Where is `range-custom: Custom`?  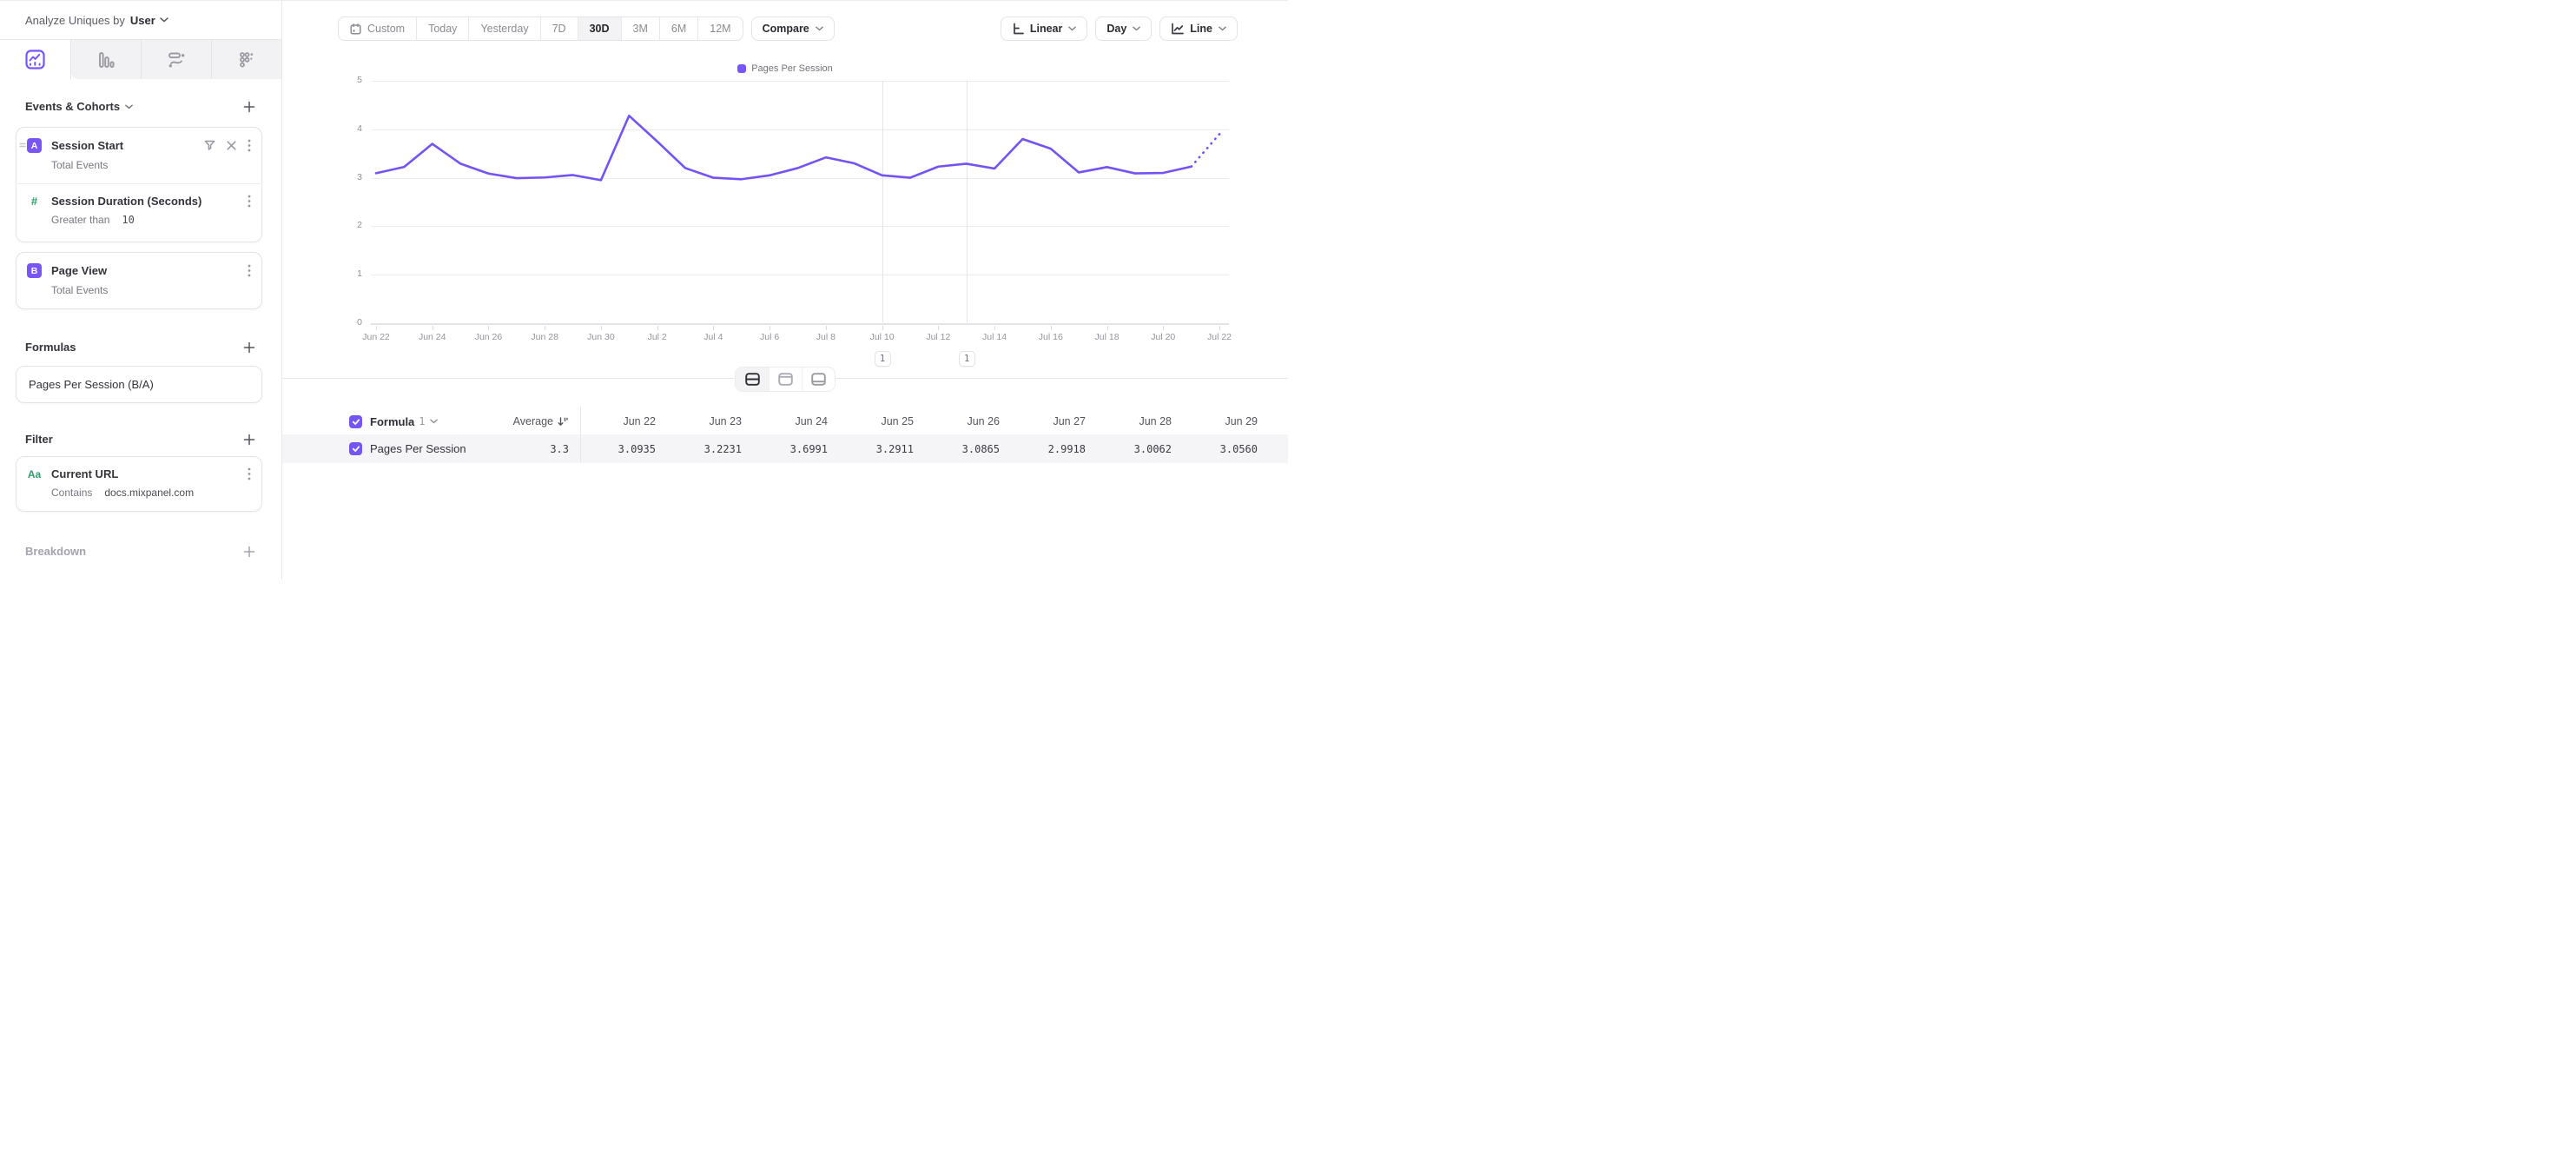 range-custom: Custom is located at coordinates (378, 28).